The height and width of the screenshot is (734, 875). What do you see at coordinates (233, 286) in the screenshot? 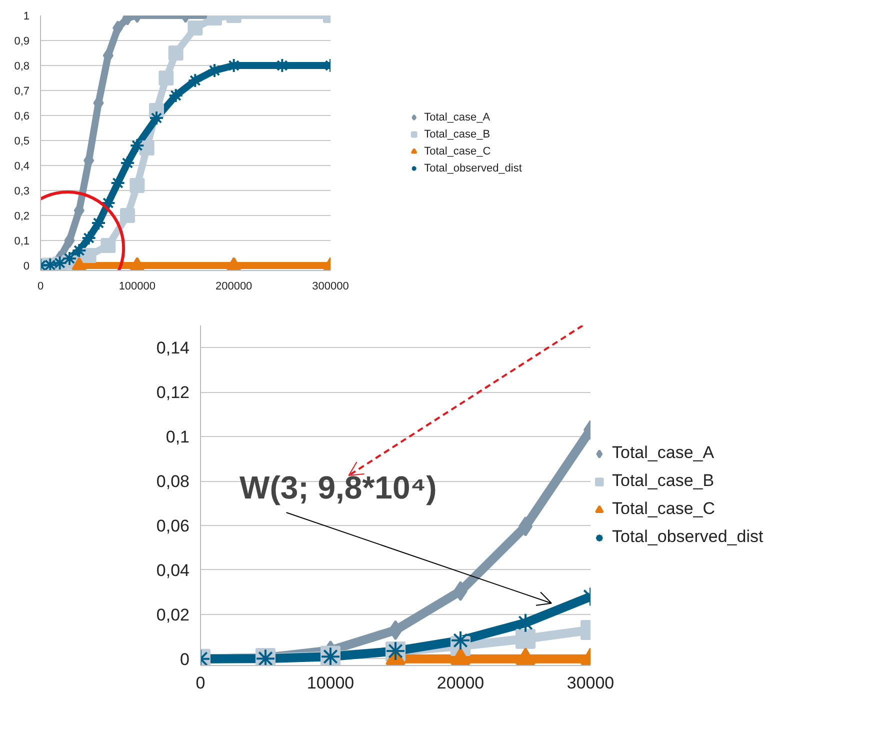
I see `x-tick-label: 200000` at bounding box center [233, 286].